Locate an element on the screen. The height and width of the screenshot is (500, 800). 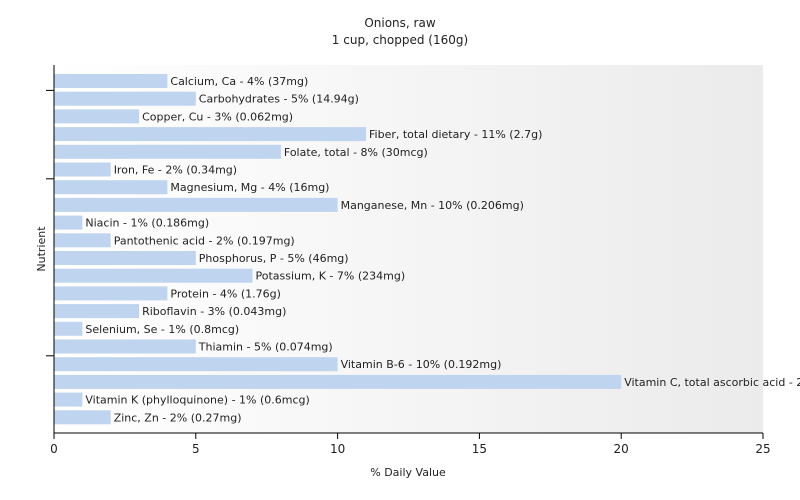
bar-label: Manganese, Mn - 10% (0.206mg) is located at coordinates (432, 205).